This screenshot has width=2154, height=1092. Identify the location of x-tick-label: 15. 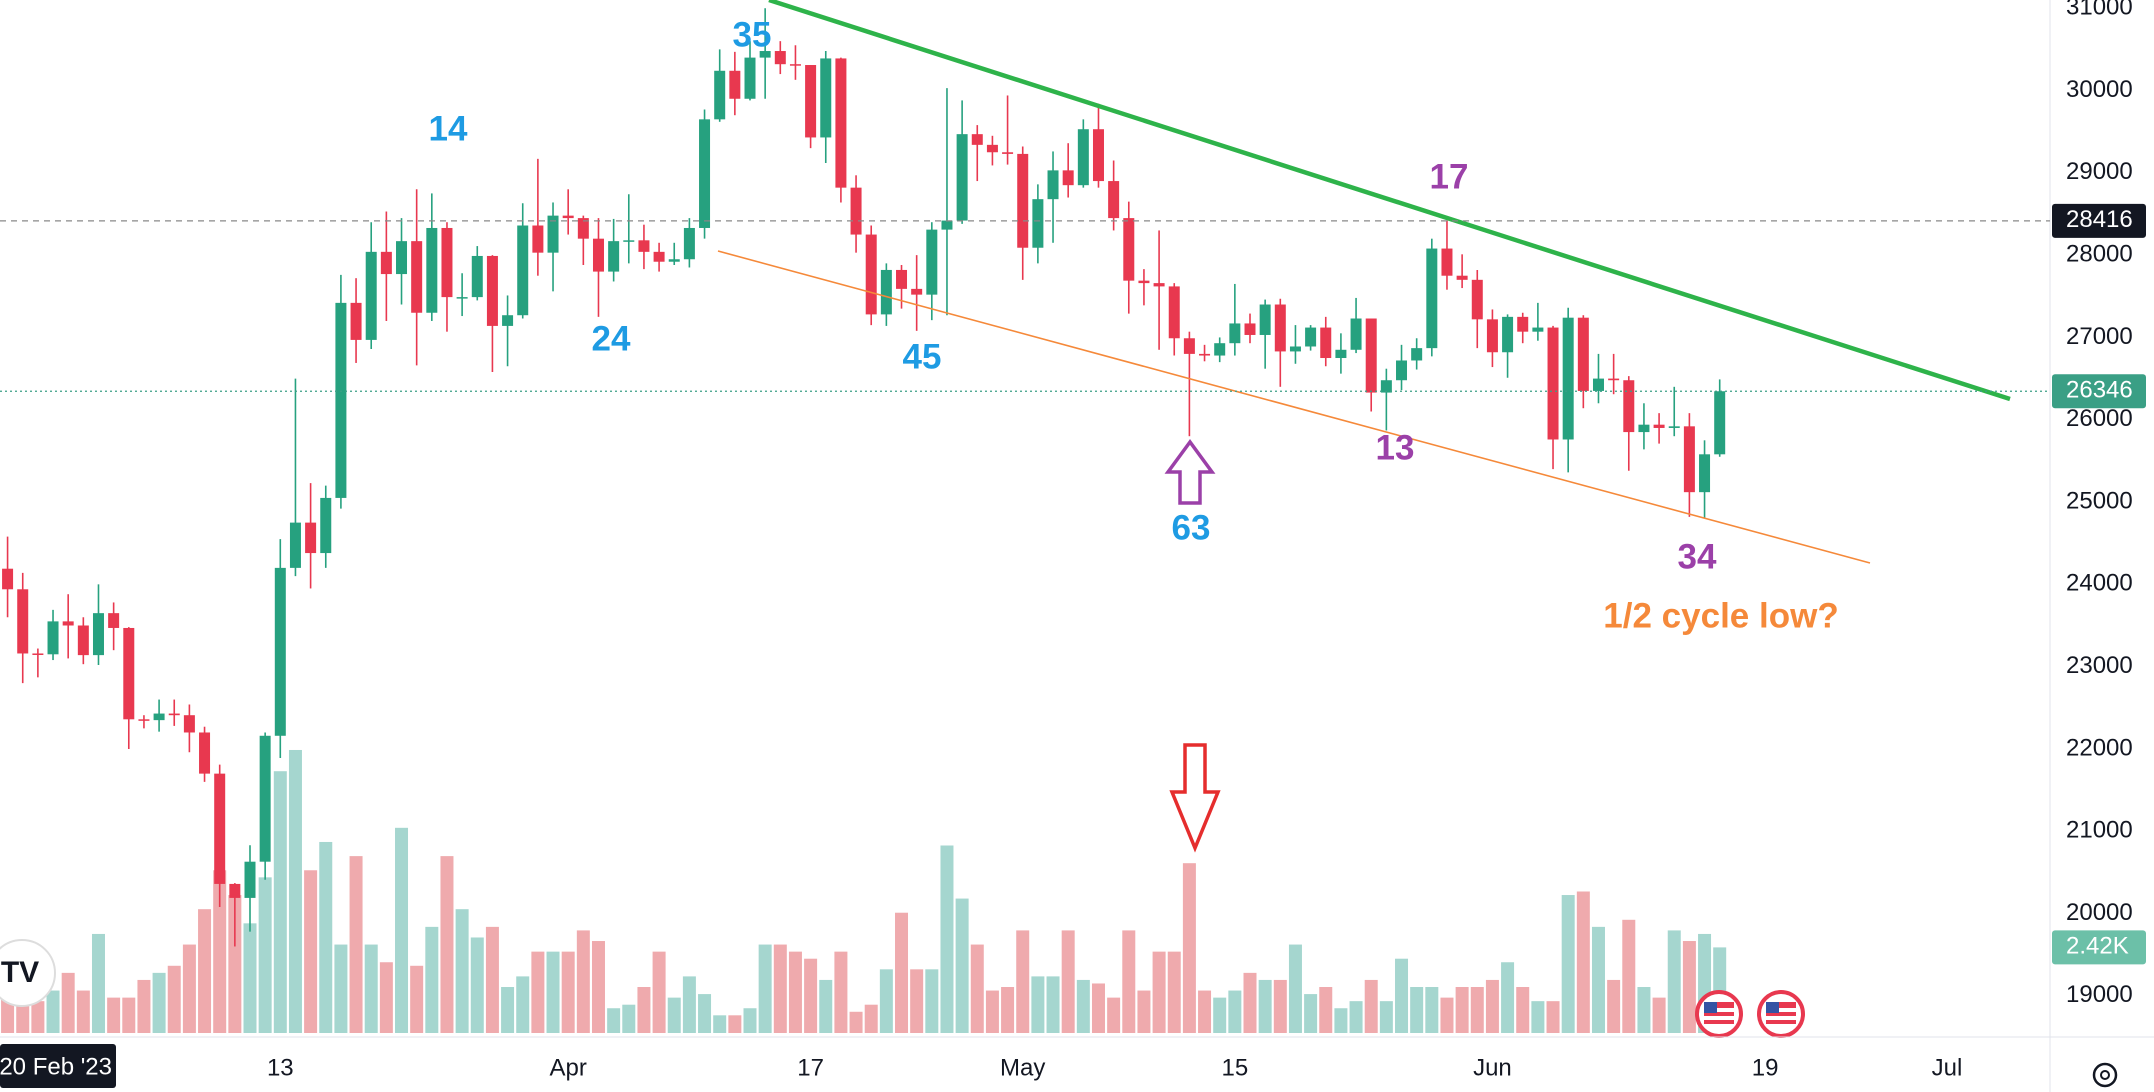
(1234, 1067).